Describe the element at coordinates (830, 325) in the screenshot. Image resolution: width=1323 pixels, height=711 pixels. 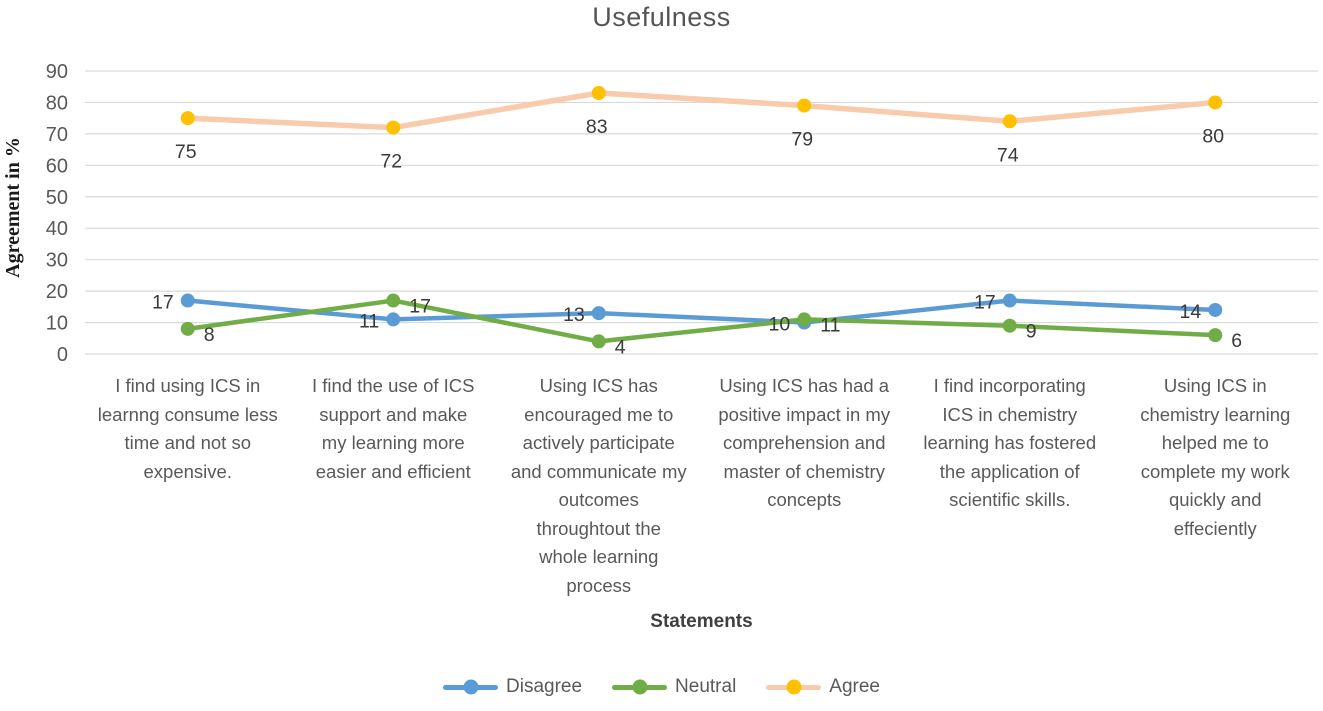
I see `data-label-neutral: 11` at that location.